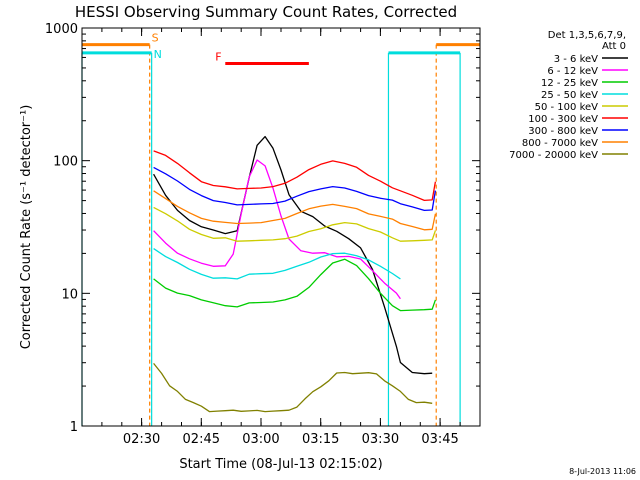 This screenshot has width=640, height=480. What do you see at coordinates (569, 95) in the screenshot?
I see `legend-label-25-50-kev: 25 - 50 keV` at bounding box center [569, 95].